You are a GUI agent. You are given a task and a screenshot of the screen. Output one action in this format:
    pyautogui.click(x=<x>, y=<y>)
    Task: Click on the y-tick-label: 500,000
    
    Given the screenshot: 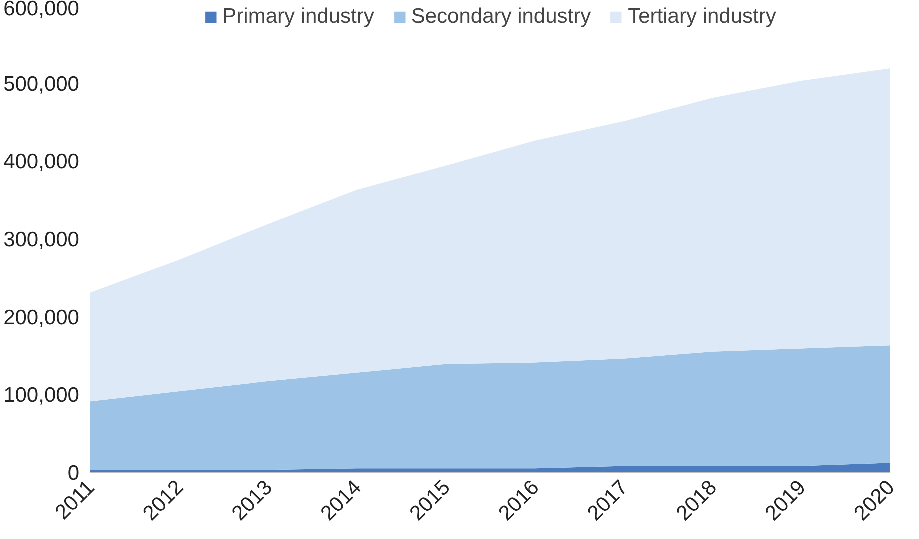 What is the action you would take?
    pyautogui.click(x=42, y=84)
    